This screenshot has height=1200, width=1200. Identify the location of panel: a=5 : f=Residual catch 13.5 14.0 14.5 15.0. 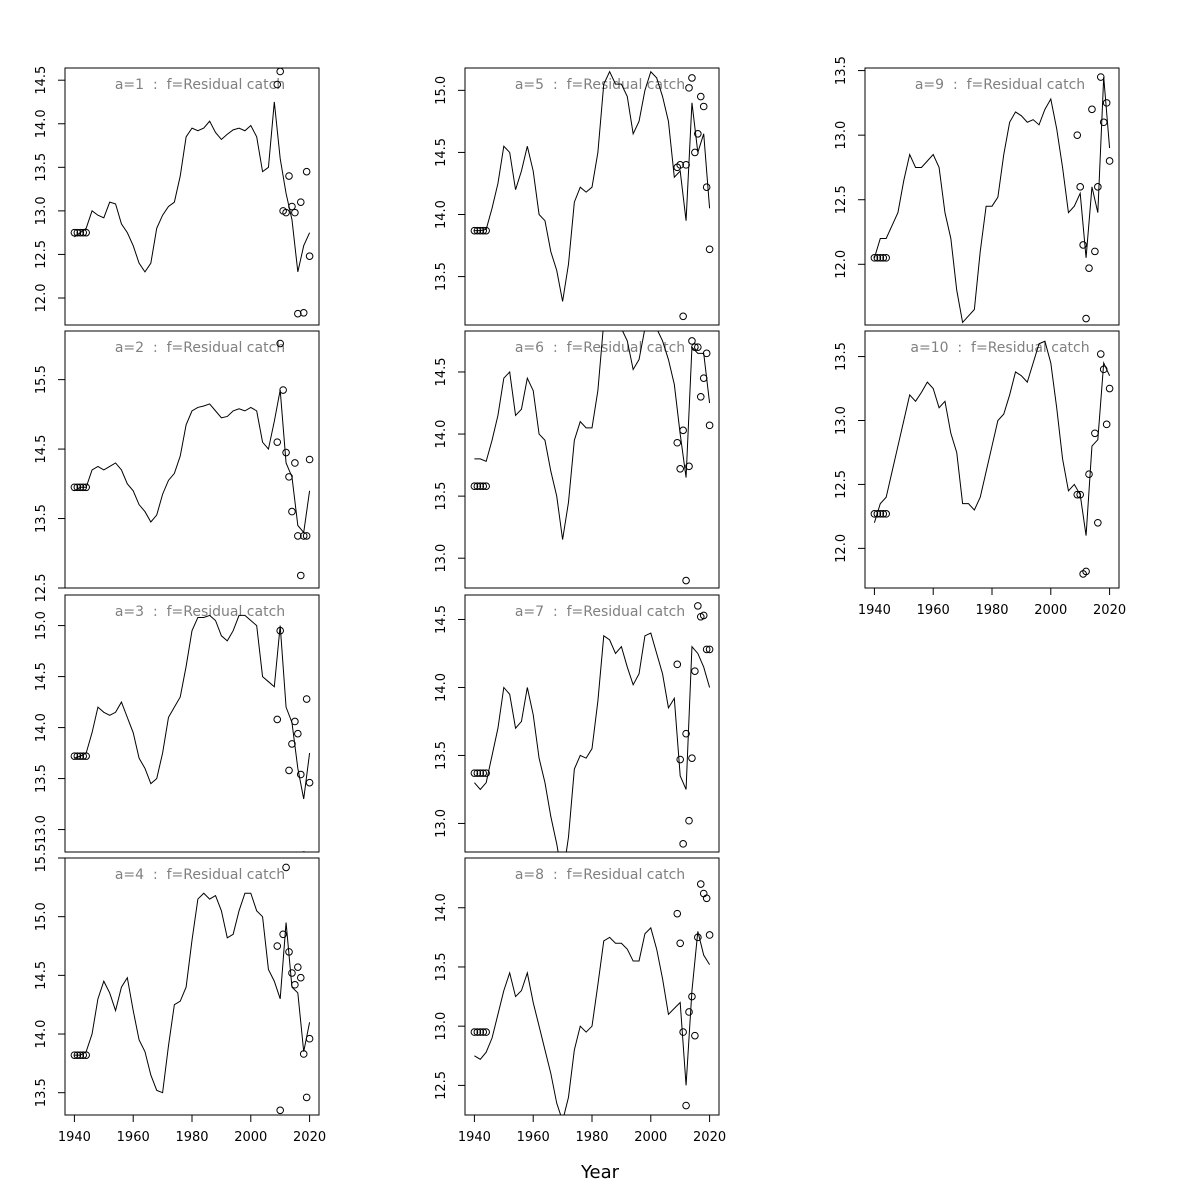
(577, 196).